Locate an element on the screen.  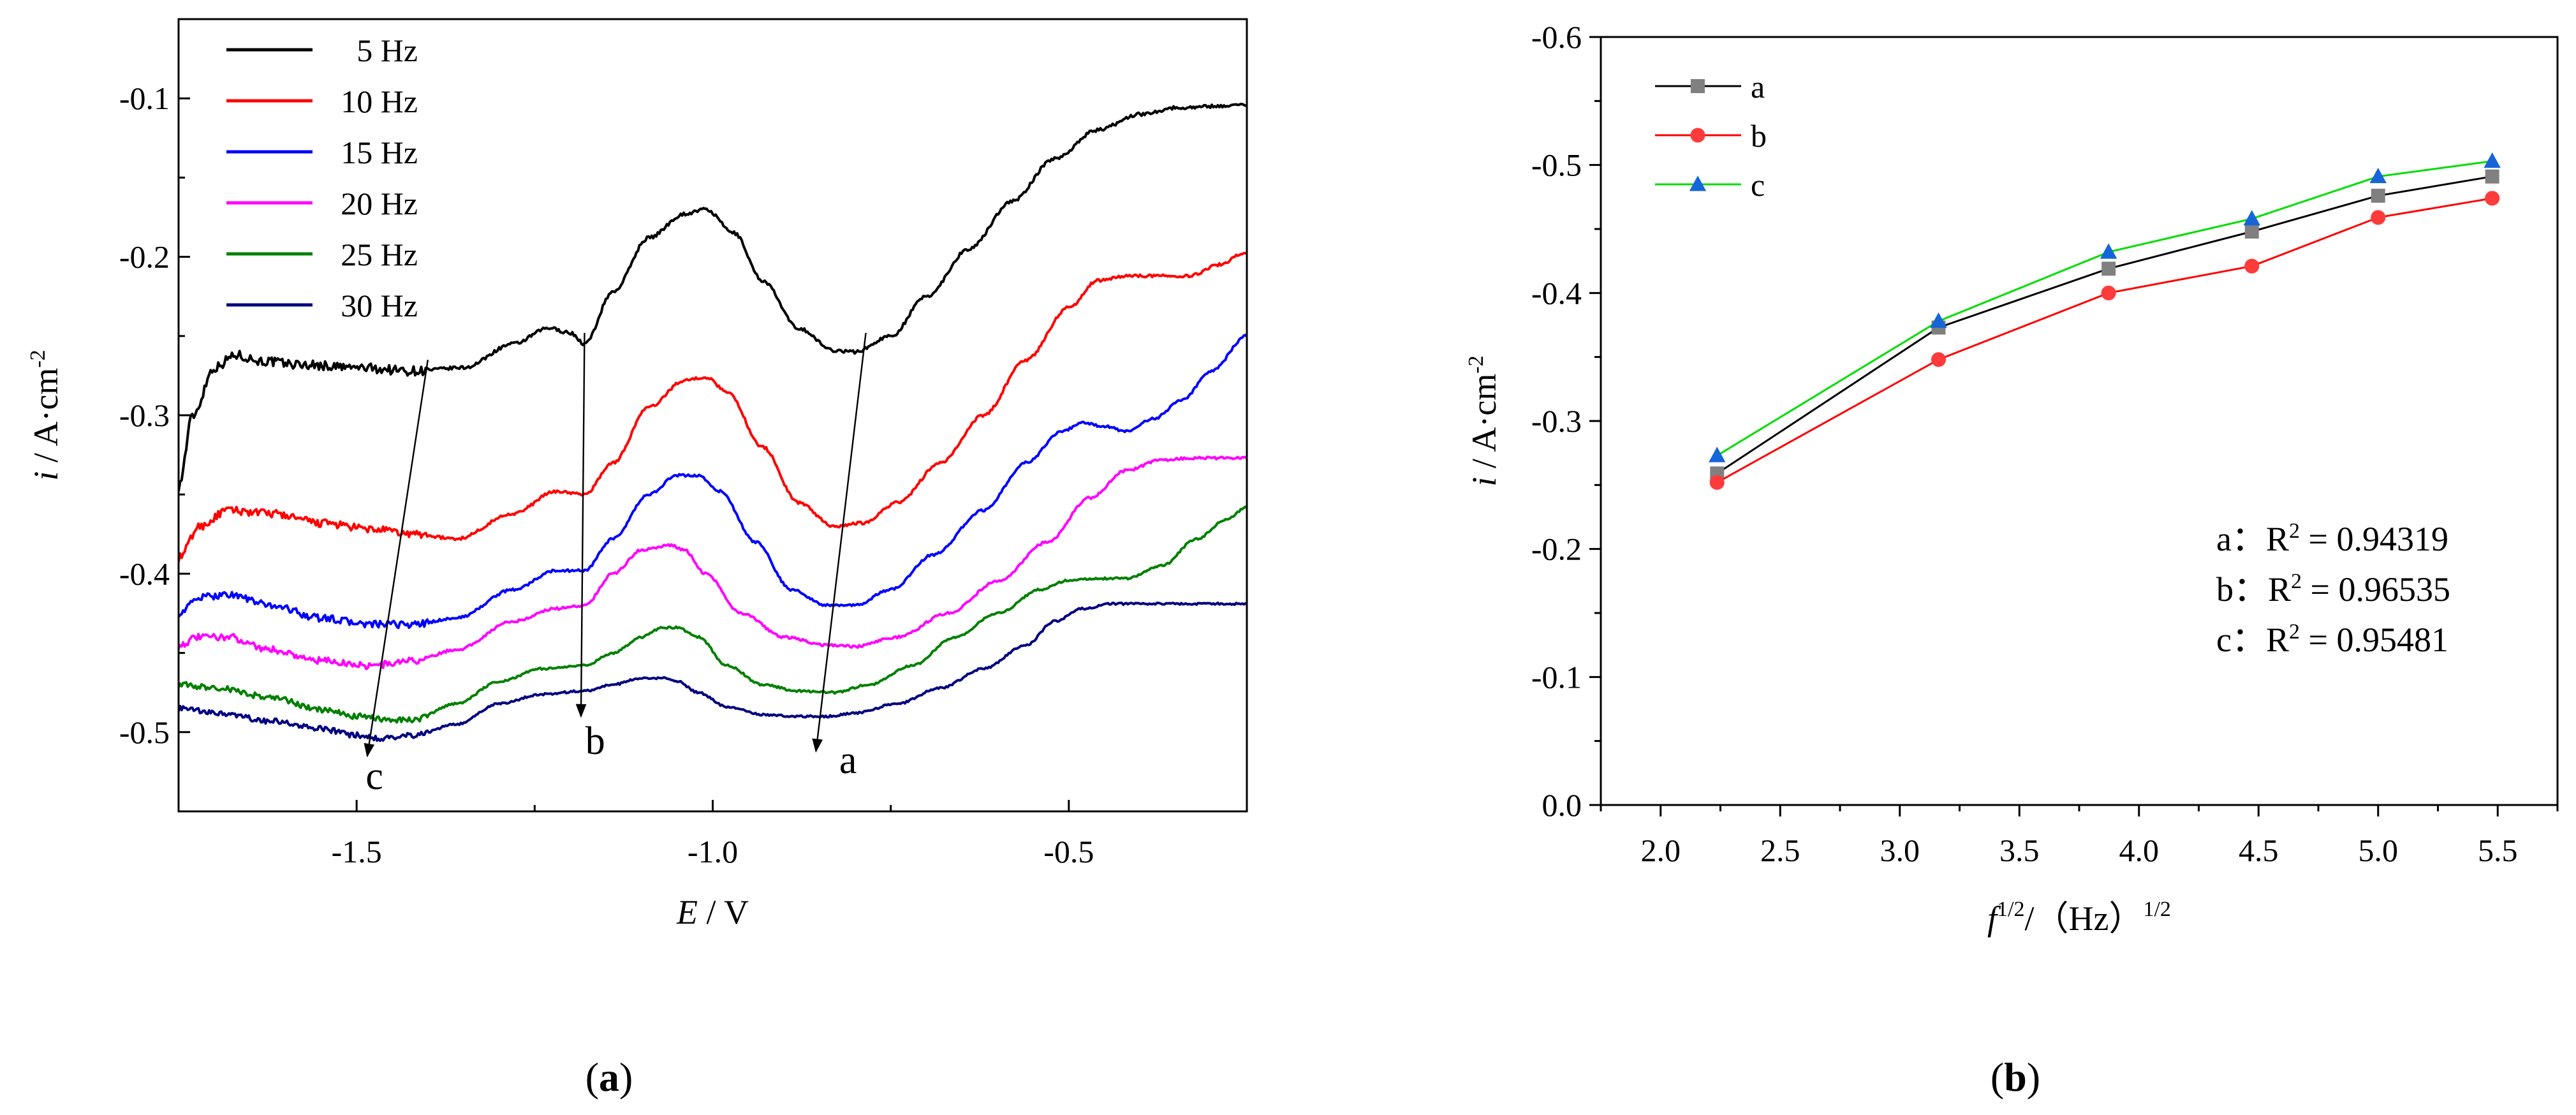
legend-label-a: 10 Hz is located at coordinates (379, 101).